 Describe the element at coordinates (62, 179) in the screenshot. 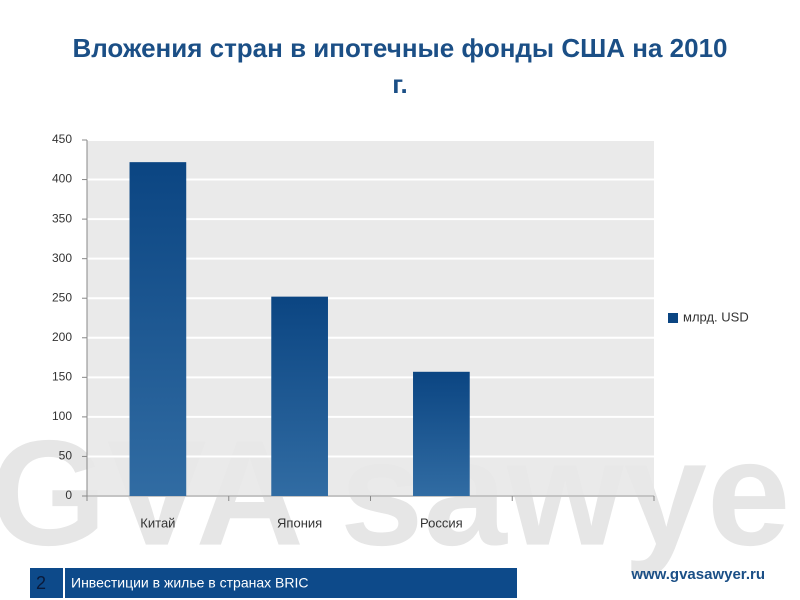

I see `y-tick-label: 400` at that location.